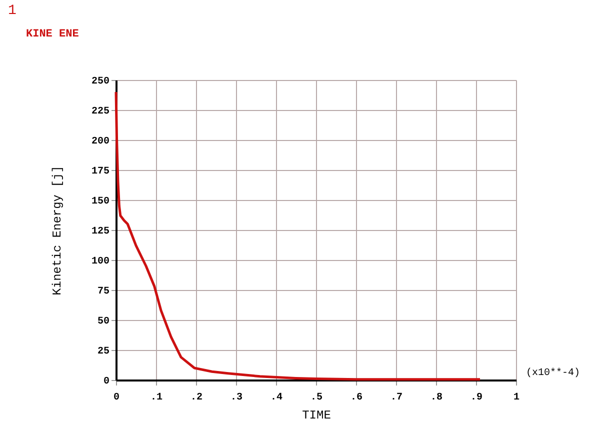 Image resolution: width=605 pixels, height=446 pixels. I want to click on y-tick-label: 200, so click(100, 142).